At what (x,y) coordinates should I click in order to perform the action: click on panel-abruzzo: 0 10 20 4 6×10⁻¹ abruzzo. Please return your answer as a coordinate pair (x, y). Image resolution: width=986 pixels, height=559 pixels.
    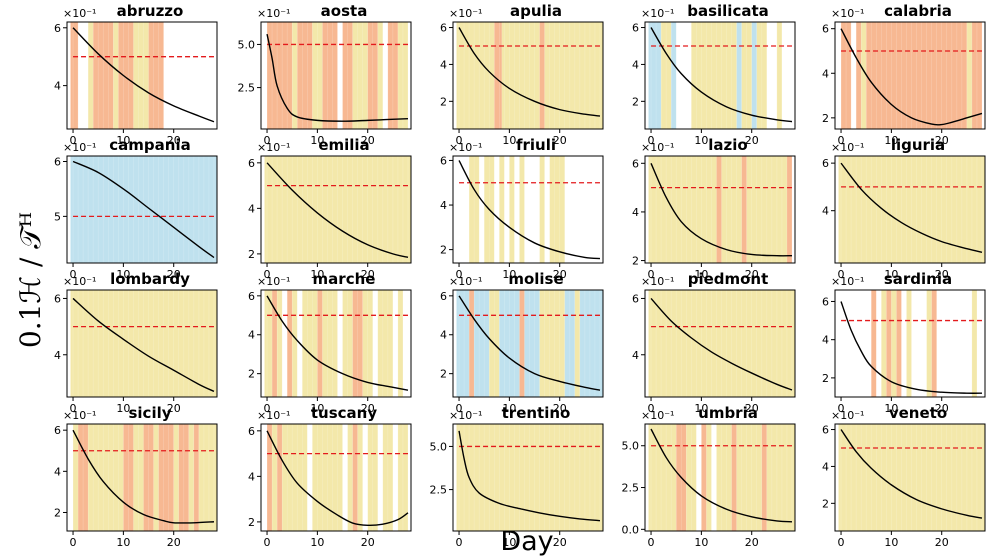
    Looking at the image, I should click on (136, 74).